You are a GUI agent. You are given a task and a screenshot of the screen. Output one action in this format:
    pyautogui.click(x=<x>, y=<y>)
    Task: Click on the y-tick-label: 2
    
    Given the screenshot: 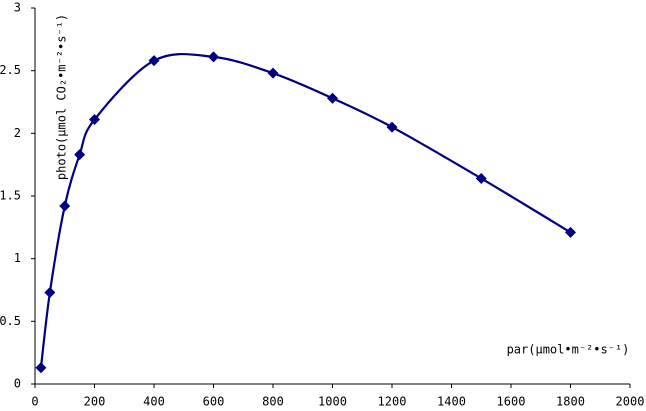 What is the action you would take?
    pyautogui.click(x=17, y=133)
    